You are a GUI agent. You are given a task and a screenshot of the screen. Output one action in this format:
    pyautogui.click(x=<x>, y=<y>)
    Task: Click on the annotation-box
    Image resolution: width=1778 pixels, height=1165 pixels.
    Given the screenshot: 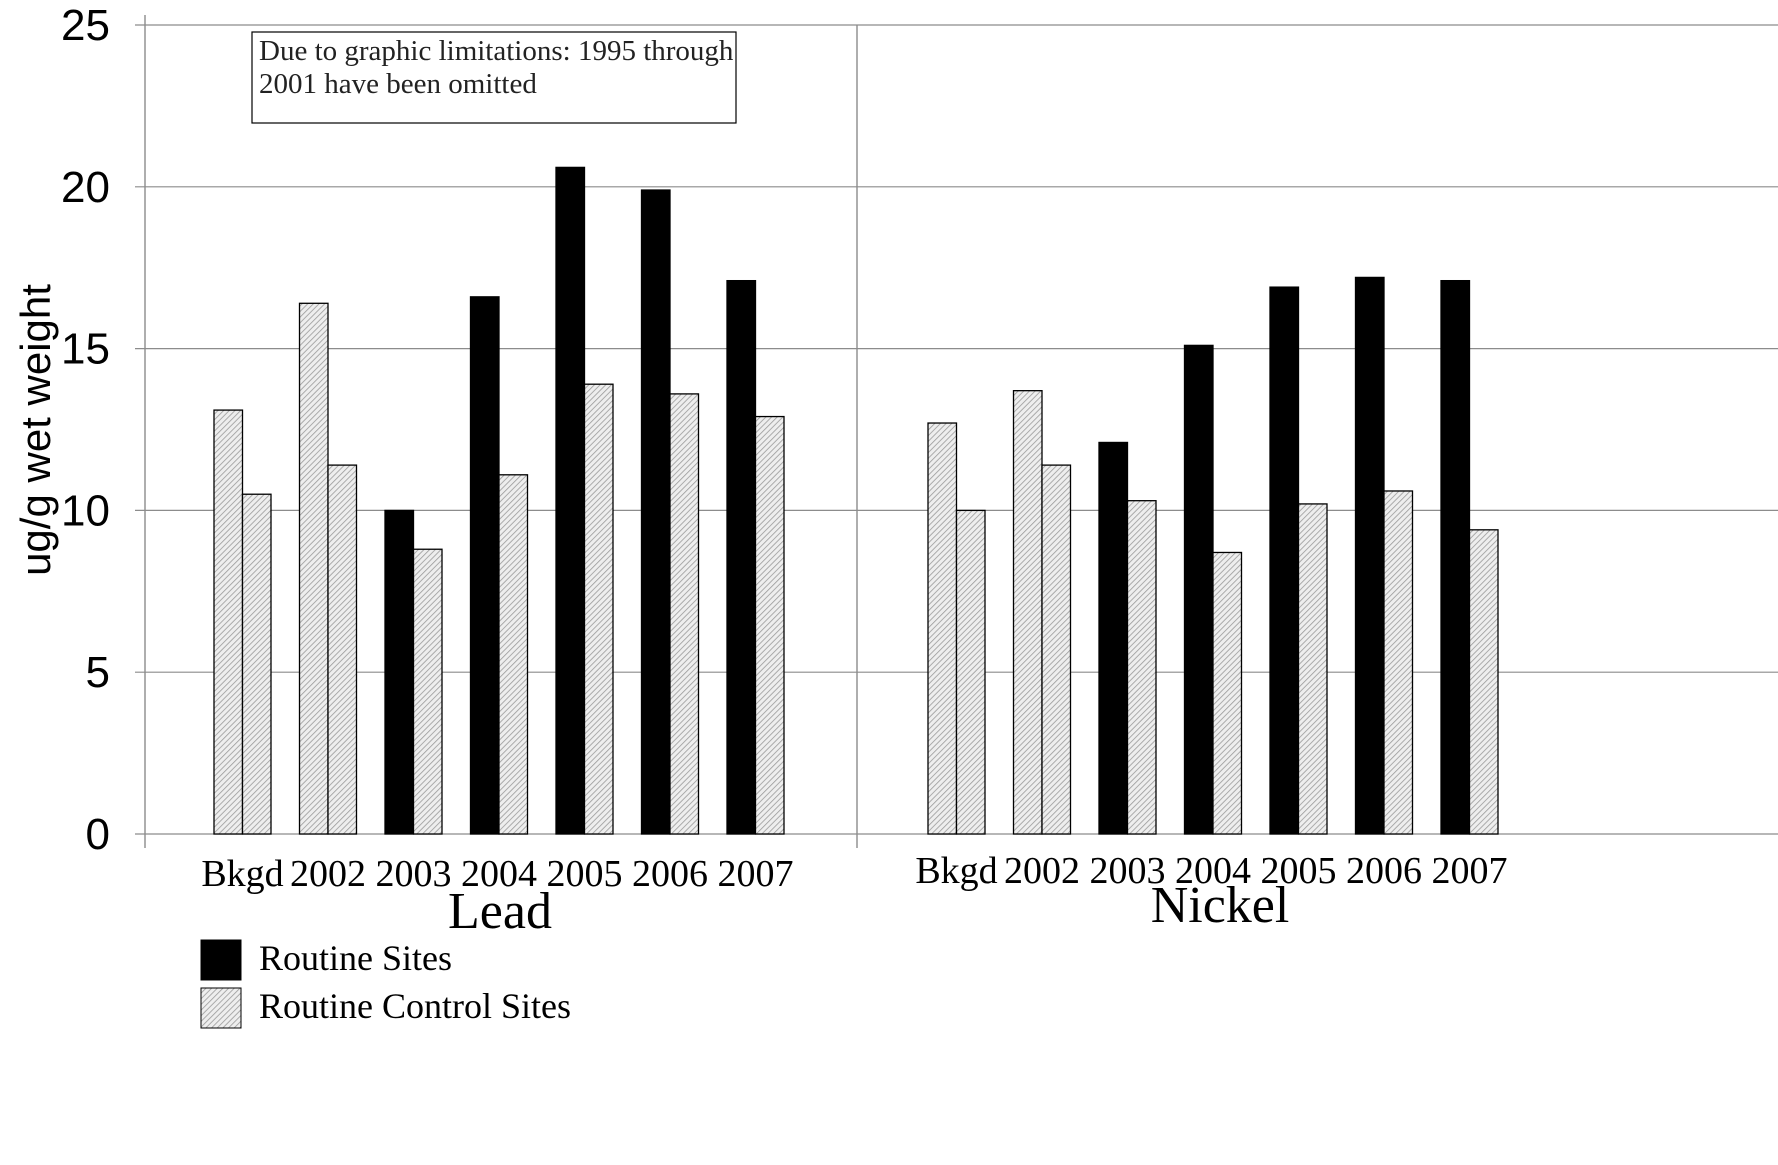 What is the action you would take?
    pyautogui.click(x=494, y=77)
    